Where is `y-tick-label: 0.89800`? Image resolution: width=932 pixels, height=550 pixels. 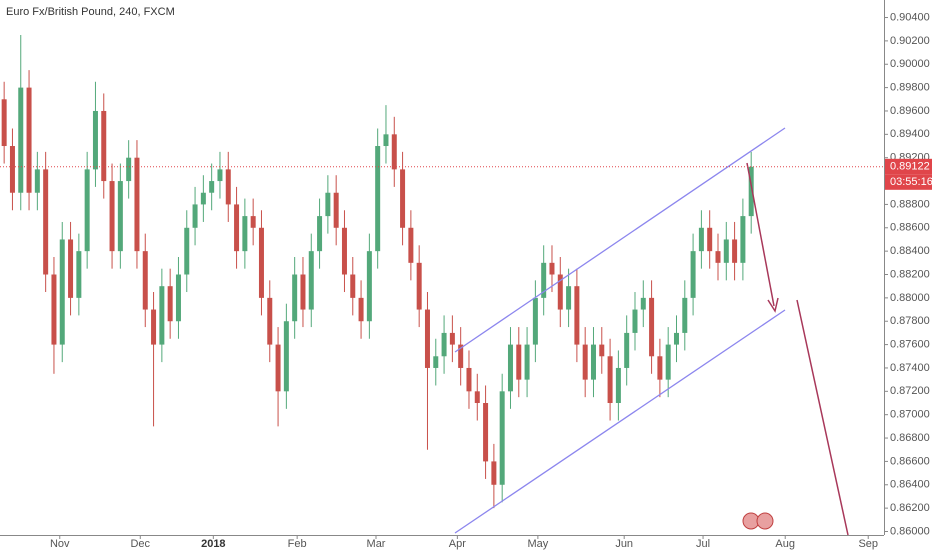 y-tick-label: 0.89800 is located at coordinates (910, 88).